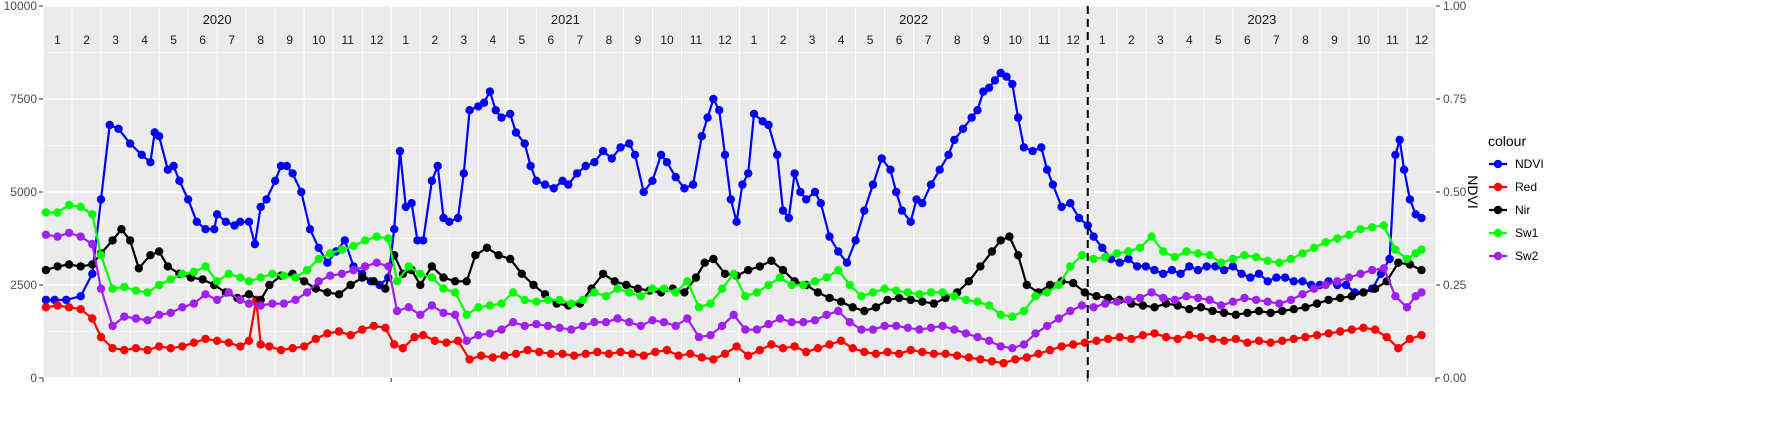 The width and height of the screenshot is (1773, 442). What do you see at coordinates (754, 40) in the screenshot?
I see `month-label: 1` at bounding box center [754, 40].